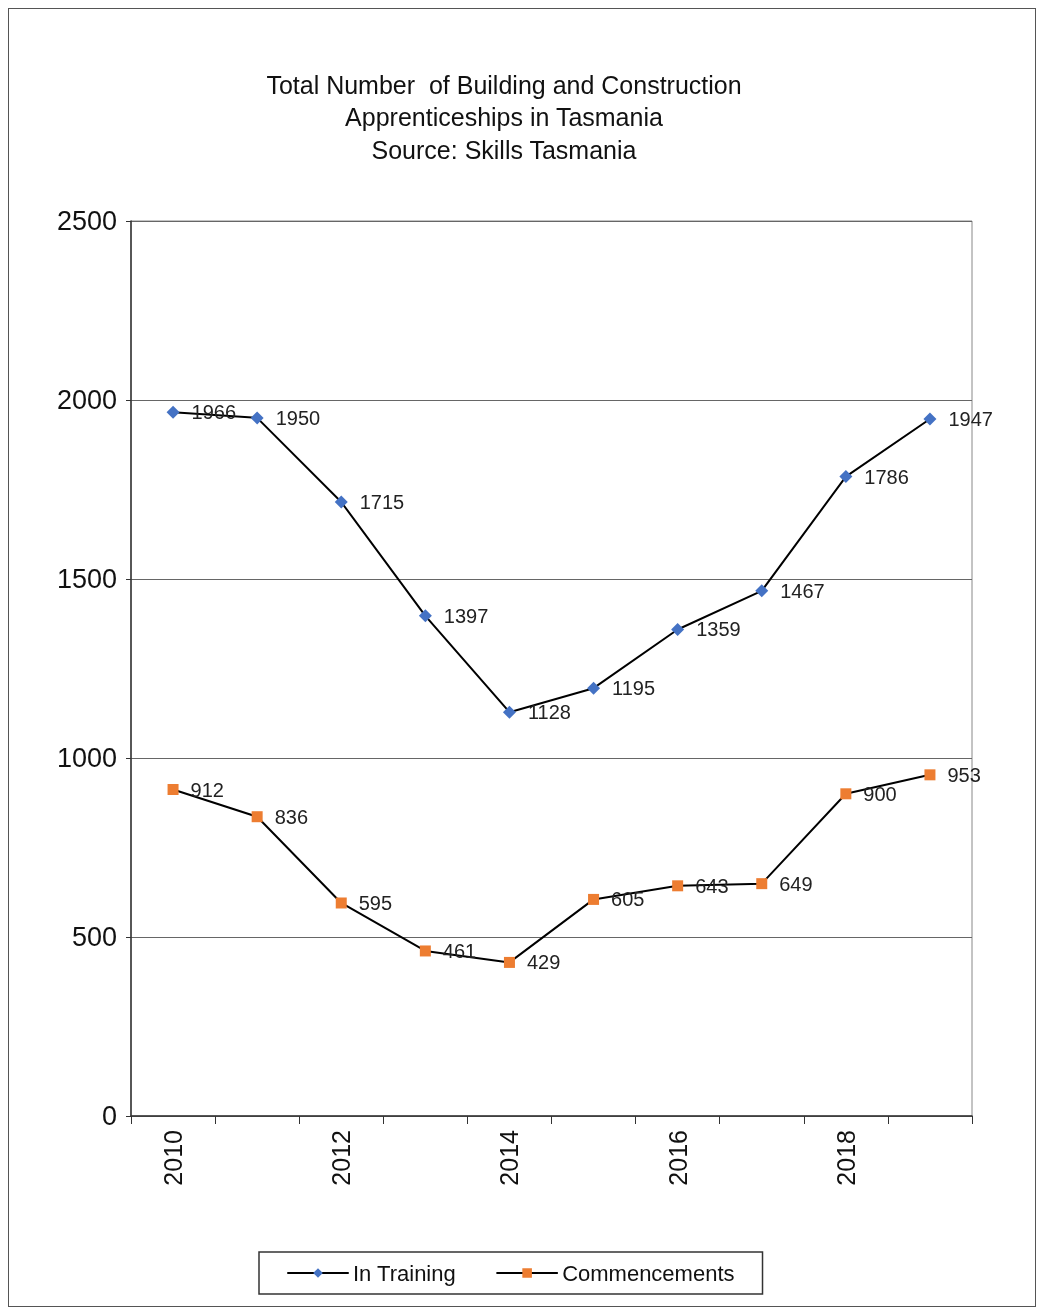 This screenshot has height=1315, width=1044. Describe the element at coordinates (109, 1116) in the screenshot. I see `y-tick-label: 0` at that location.